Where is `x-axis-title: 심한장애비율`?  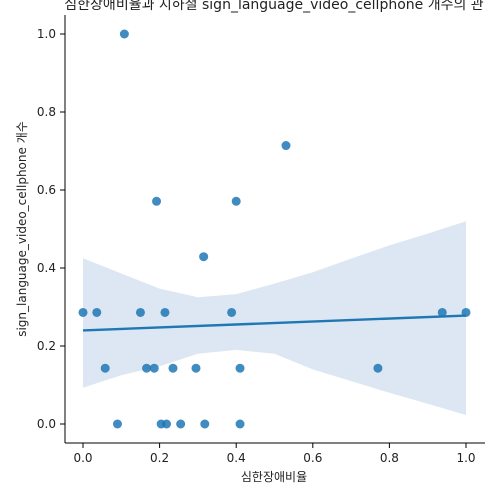 x-axis-title: 심한장애비율 is located at coordinates (274, 477).